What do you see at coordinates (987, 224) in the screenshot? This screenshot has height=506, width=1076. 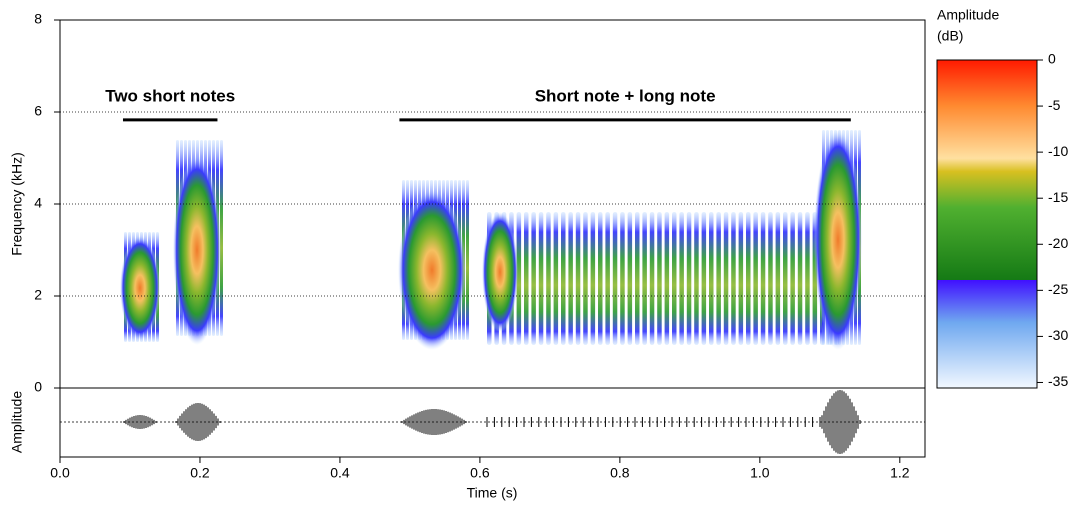 I see `colorbar` at bounding box center [987, 224].